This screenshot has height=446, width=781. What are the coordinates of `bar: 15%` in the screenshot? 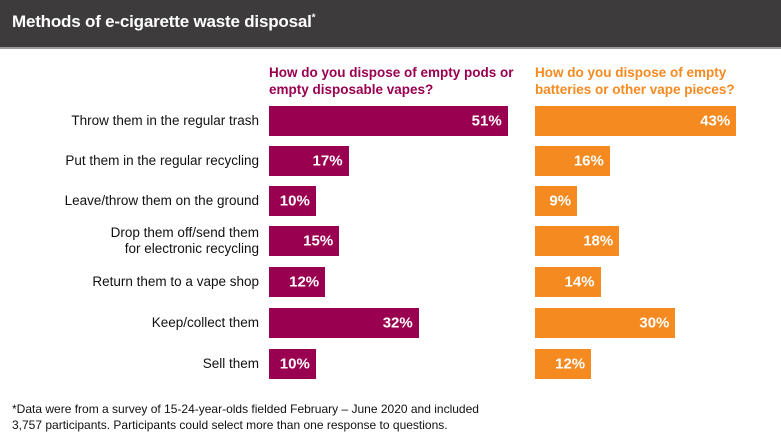 It's located at (304, 241).